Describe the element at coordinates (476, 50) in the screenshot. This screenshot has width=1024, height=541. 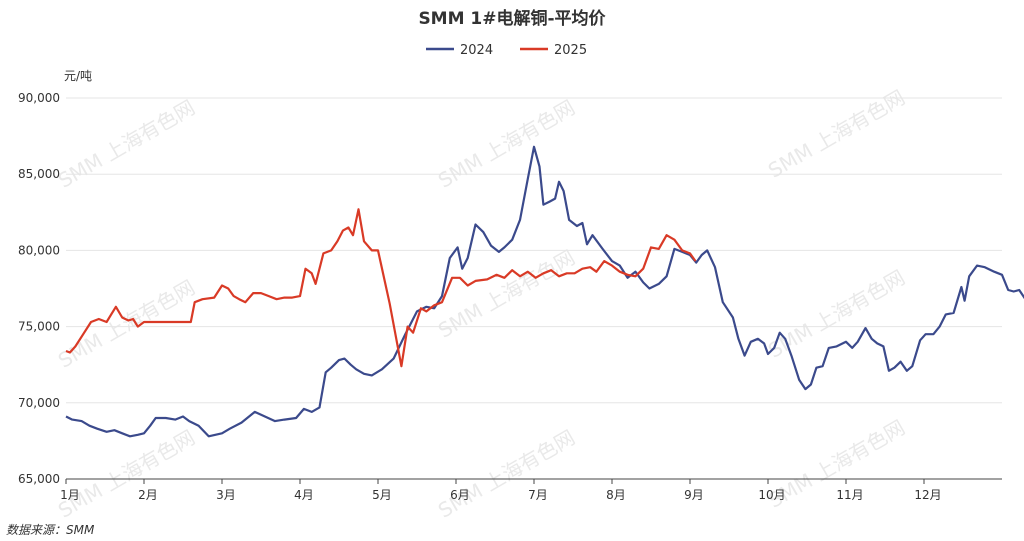
I see `legend-label-2024: 2024` at that location.